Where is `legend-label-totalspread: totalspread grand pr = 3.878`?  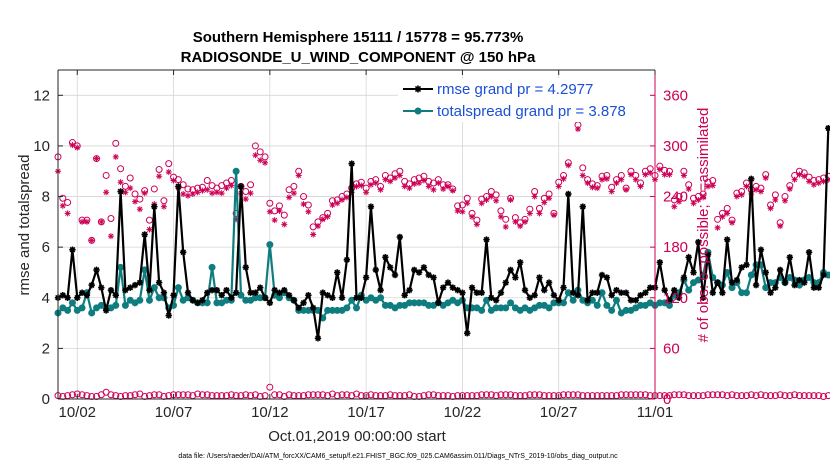 legend-label-totalspread: totalspread grand pr = 3.878 is located at coordinates (531, 111).